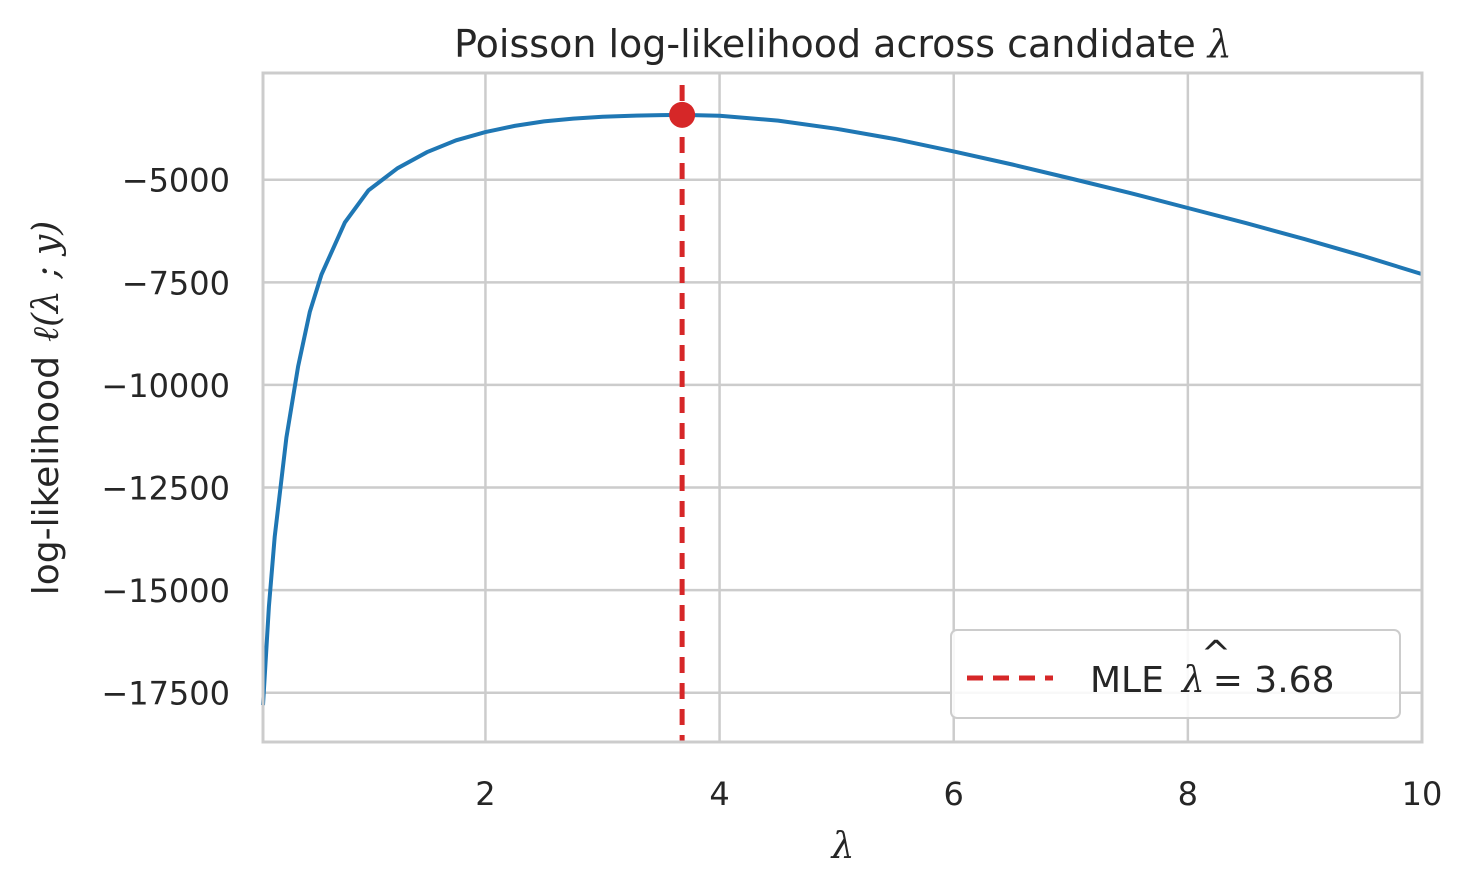  Describe the element at coordinates (1188, 794) in the screenshot. I see `x-tick-label-3: 8` at that location.